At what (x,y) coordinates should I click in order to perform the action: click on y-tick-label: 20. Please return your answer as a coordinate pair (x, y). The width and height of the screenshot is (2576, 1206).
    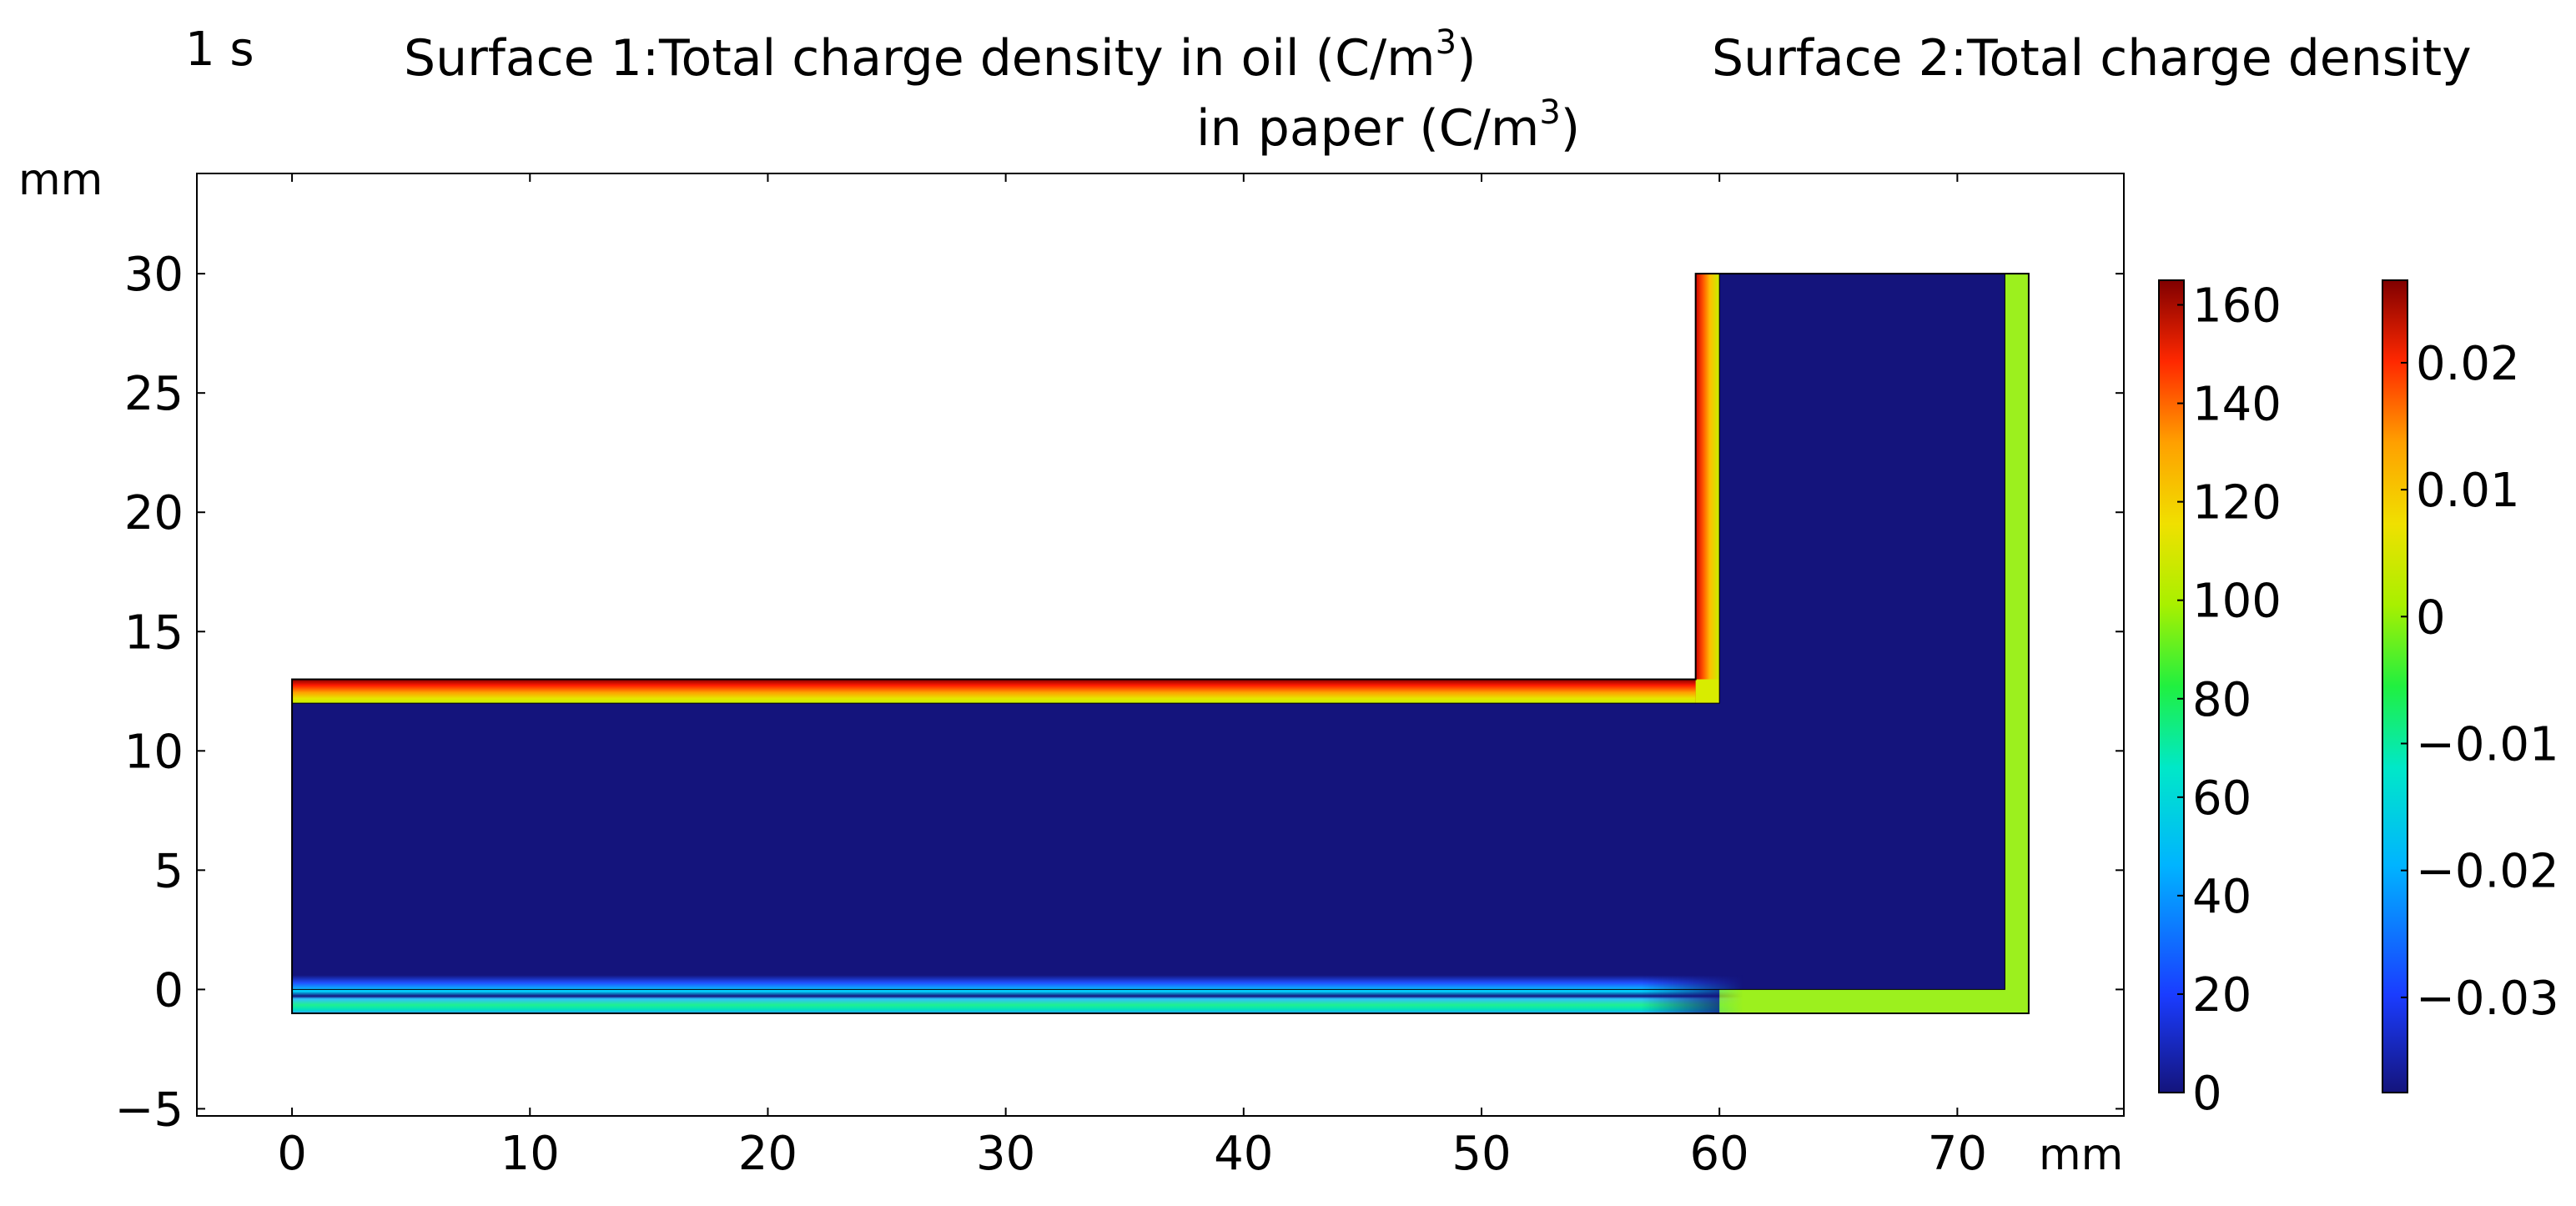
    Looking at the image, I should click on (154, 513).